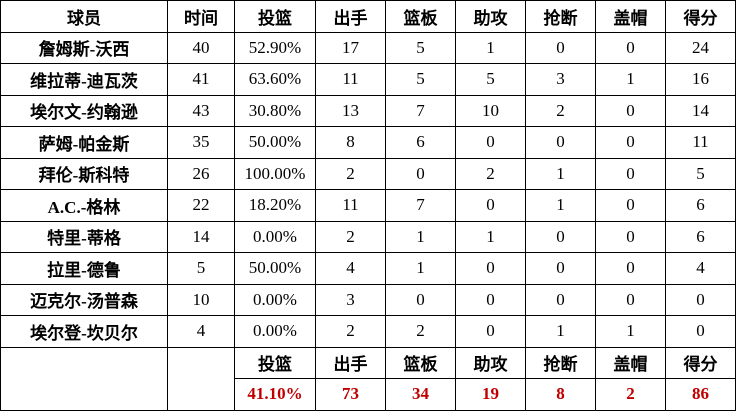  I want to click on cell-minutes: 40, so click(201, 47).